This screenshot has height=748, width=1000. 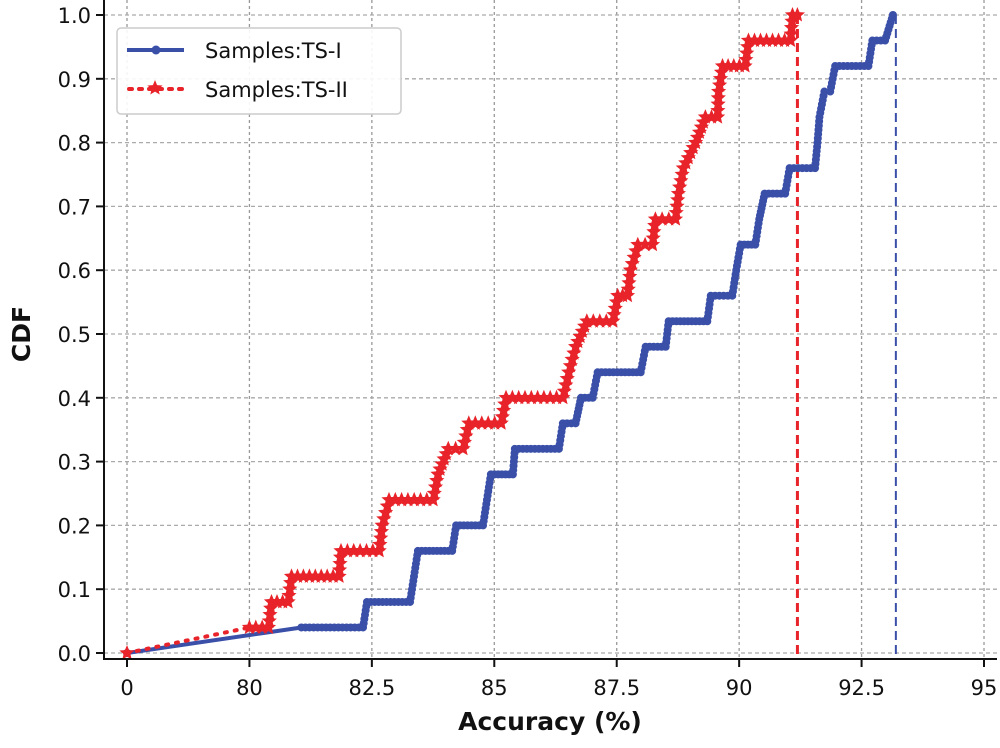 I want to click on y-tick-label: 0.2, so click(x=74, y=526).